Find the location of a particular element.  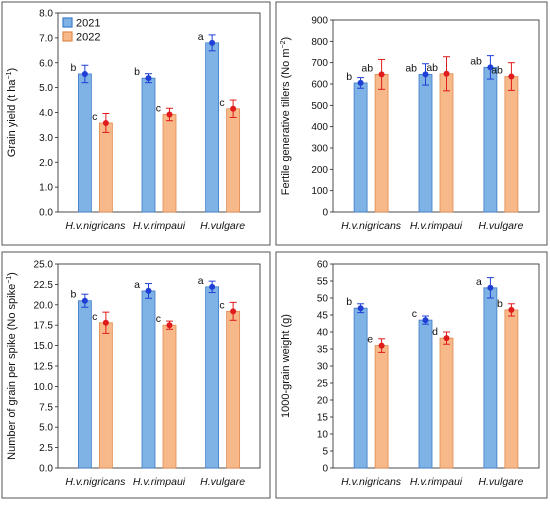

y-tick-label: 22.5 is located at coordinates (44, 285).